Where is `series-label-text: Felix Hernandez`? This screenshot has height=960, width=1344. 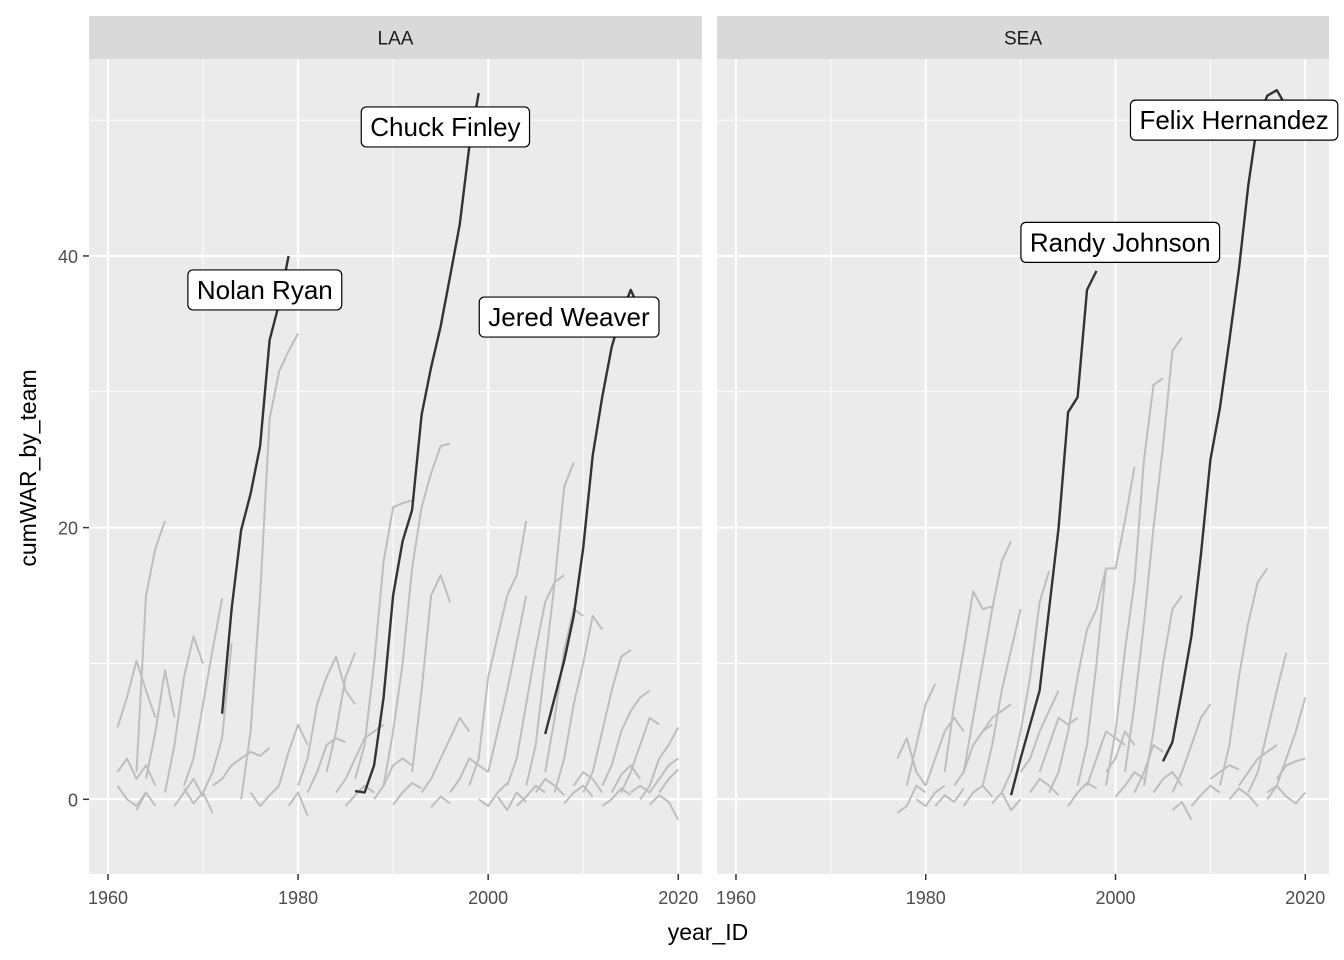
series-label-text: Felix Hernandez is located at coordinates (1233, 120).